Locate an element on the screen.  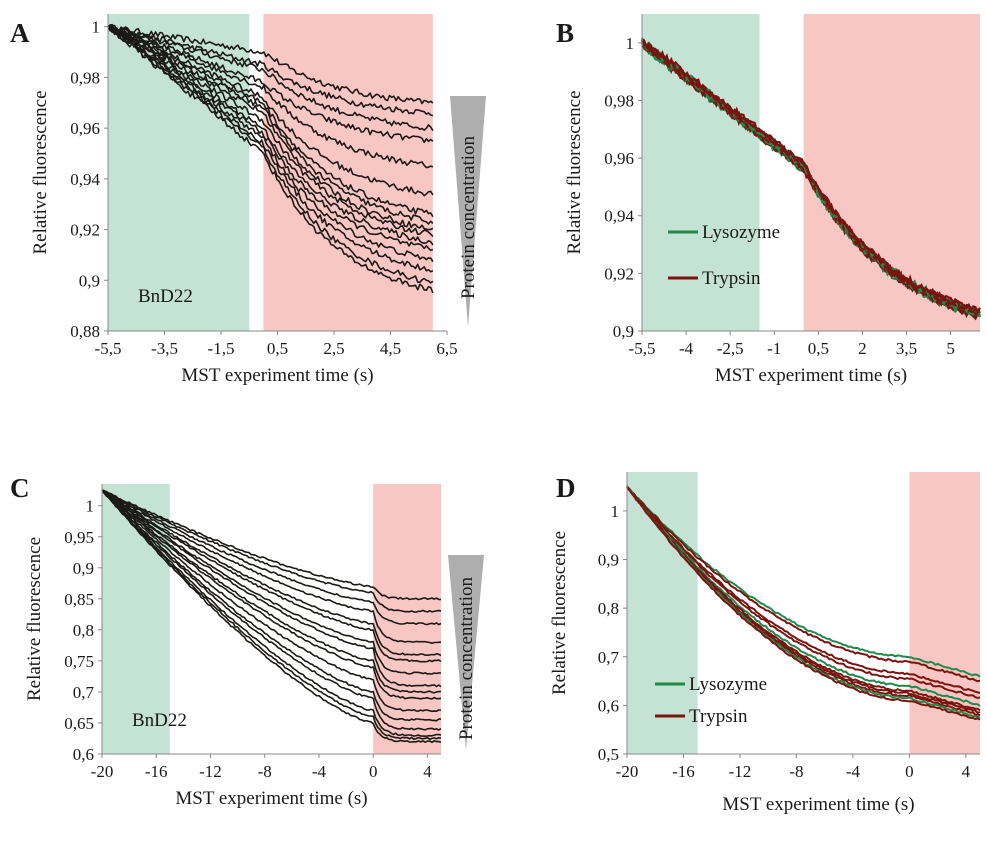
y-tick-label: 0,85 is located at coordinates (79, 599).